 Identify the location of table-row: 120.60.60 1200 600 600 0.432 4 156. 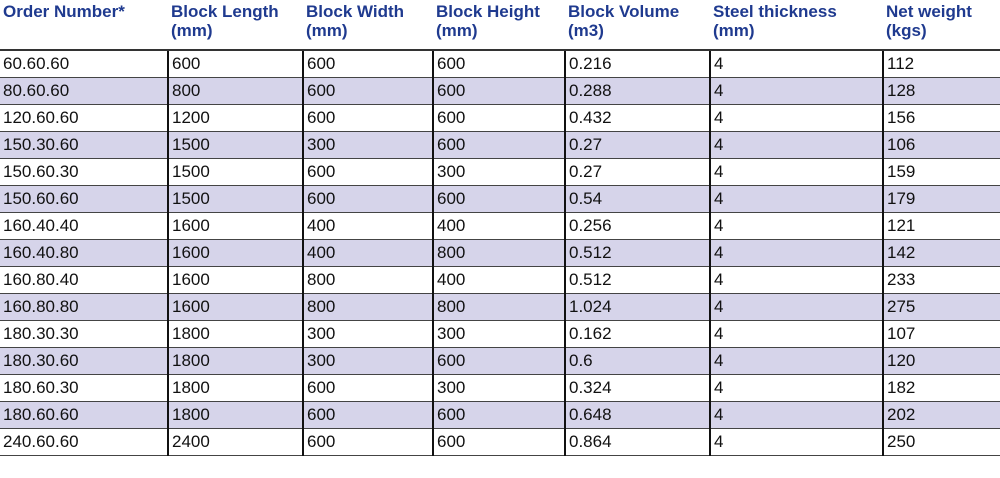
(500, 118).